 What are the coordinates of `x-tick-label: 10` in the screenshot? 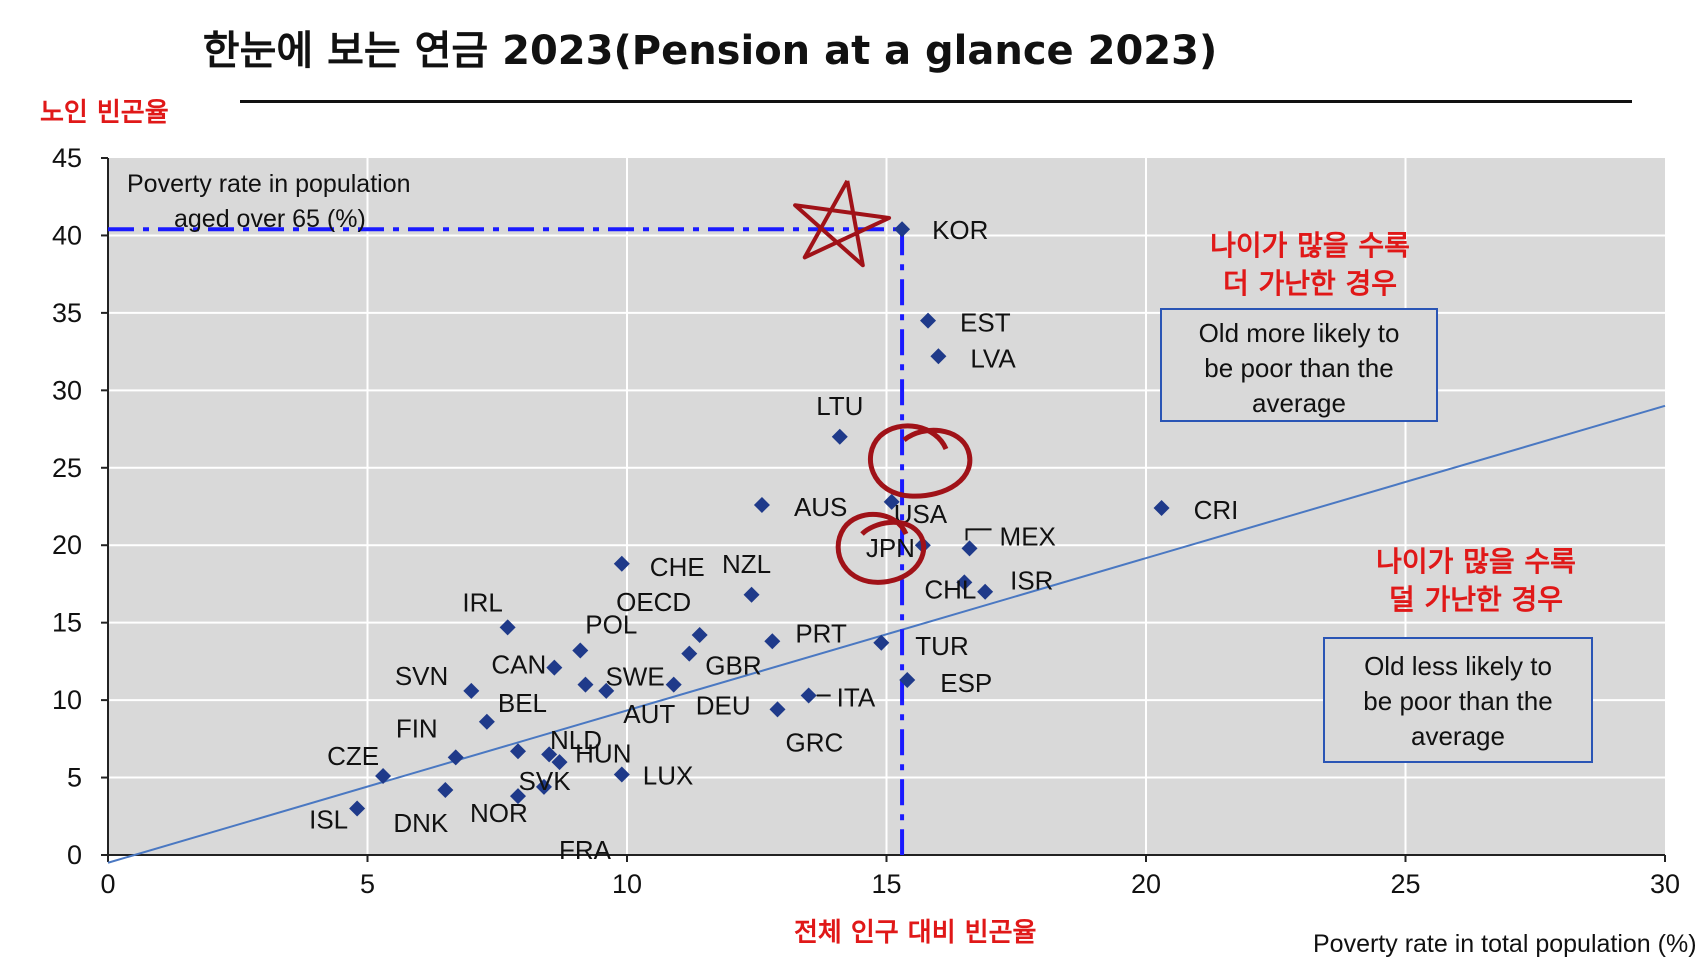 It's located at (627, 884).